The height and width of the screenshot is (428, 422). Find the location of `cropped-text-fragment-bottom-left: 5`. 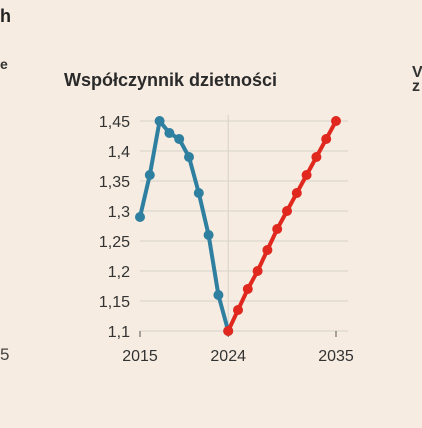

cropped-text-fragment-bottom-left: 5 is located at coordinates (5, 354).